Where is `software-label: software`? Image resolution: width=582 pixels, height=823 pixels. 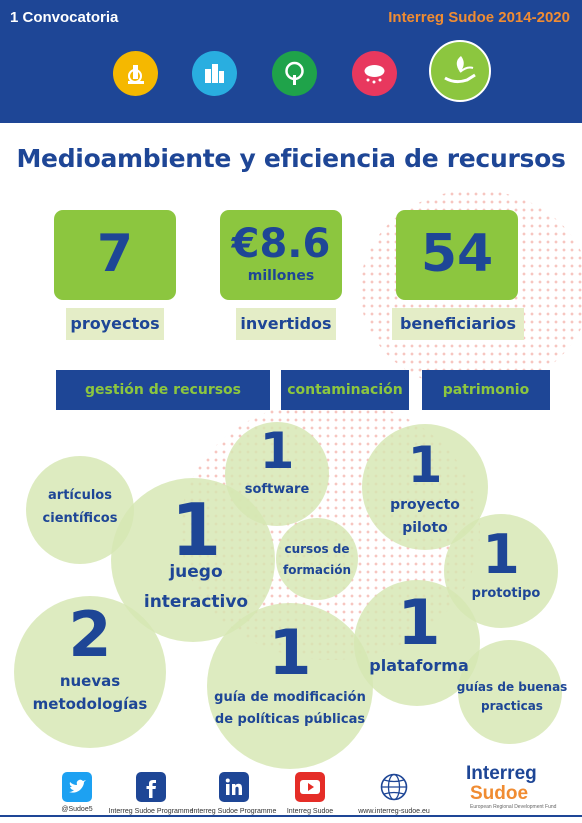
software-label: software is located at coordinates (277, 489).